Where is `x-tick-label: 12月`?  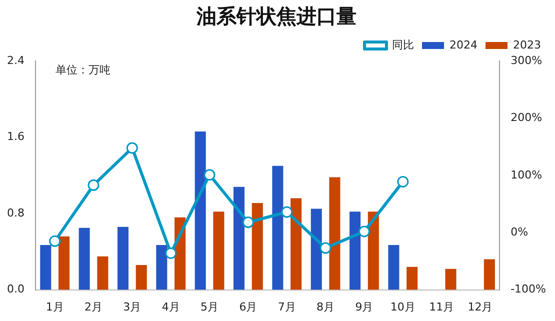
x-tick-label: 12月 is located at coordinates (480, 307).